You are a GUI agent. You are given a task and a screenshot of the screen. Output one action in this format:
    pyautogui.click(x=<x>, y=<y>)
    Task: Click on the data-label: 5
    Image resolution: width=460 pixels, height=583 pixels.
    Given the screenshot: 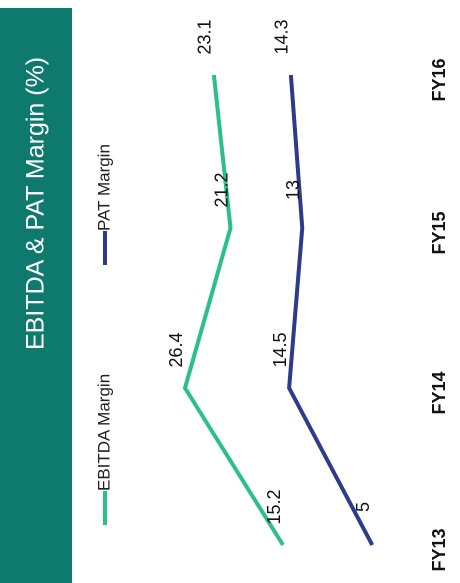 What is the action you would take?
    pyautogui.click(x=363, y=507)
    